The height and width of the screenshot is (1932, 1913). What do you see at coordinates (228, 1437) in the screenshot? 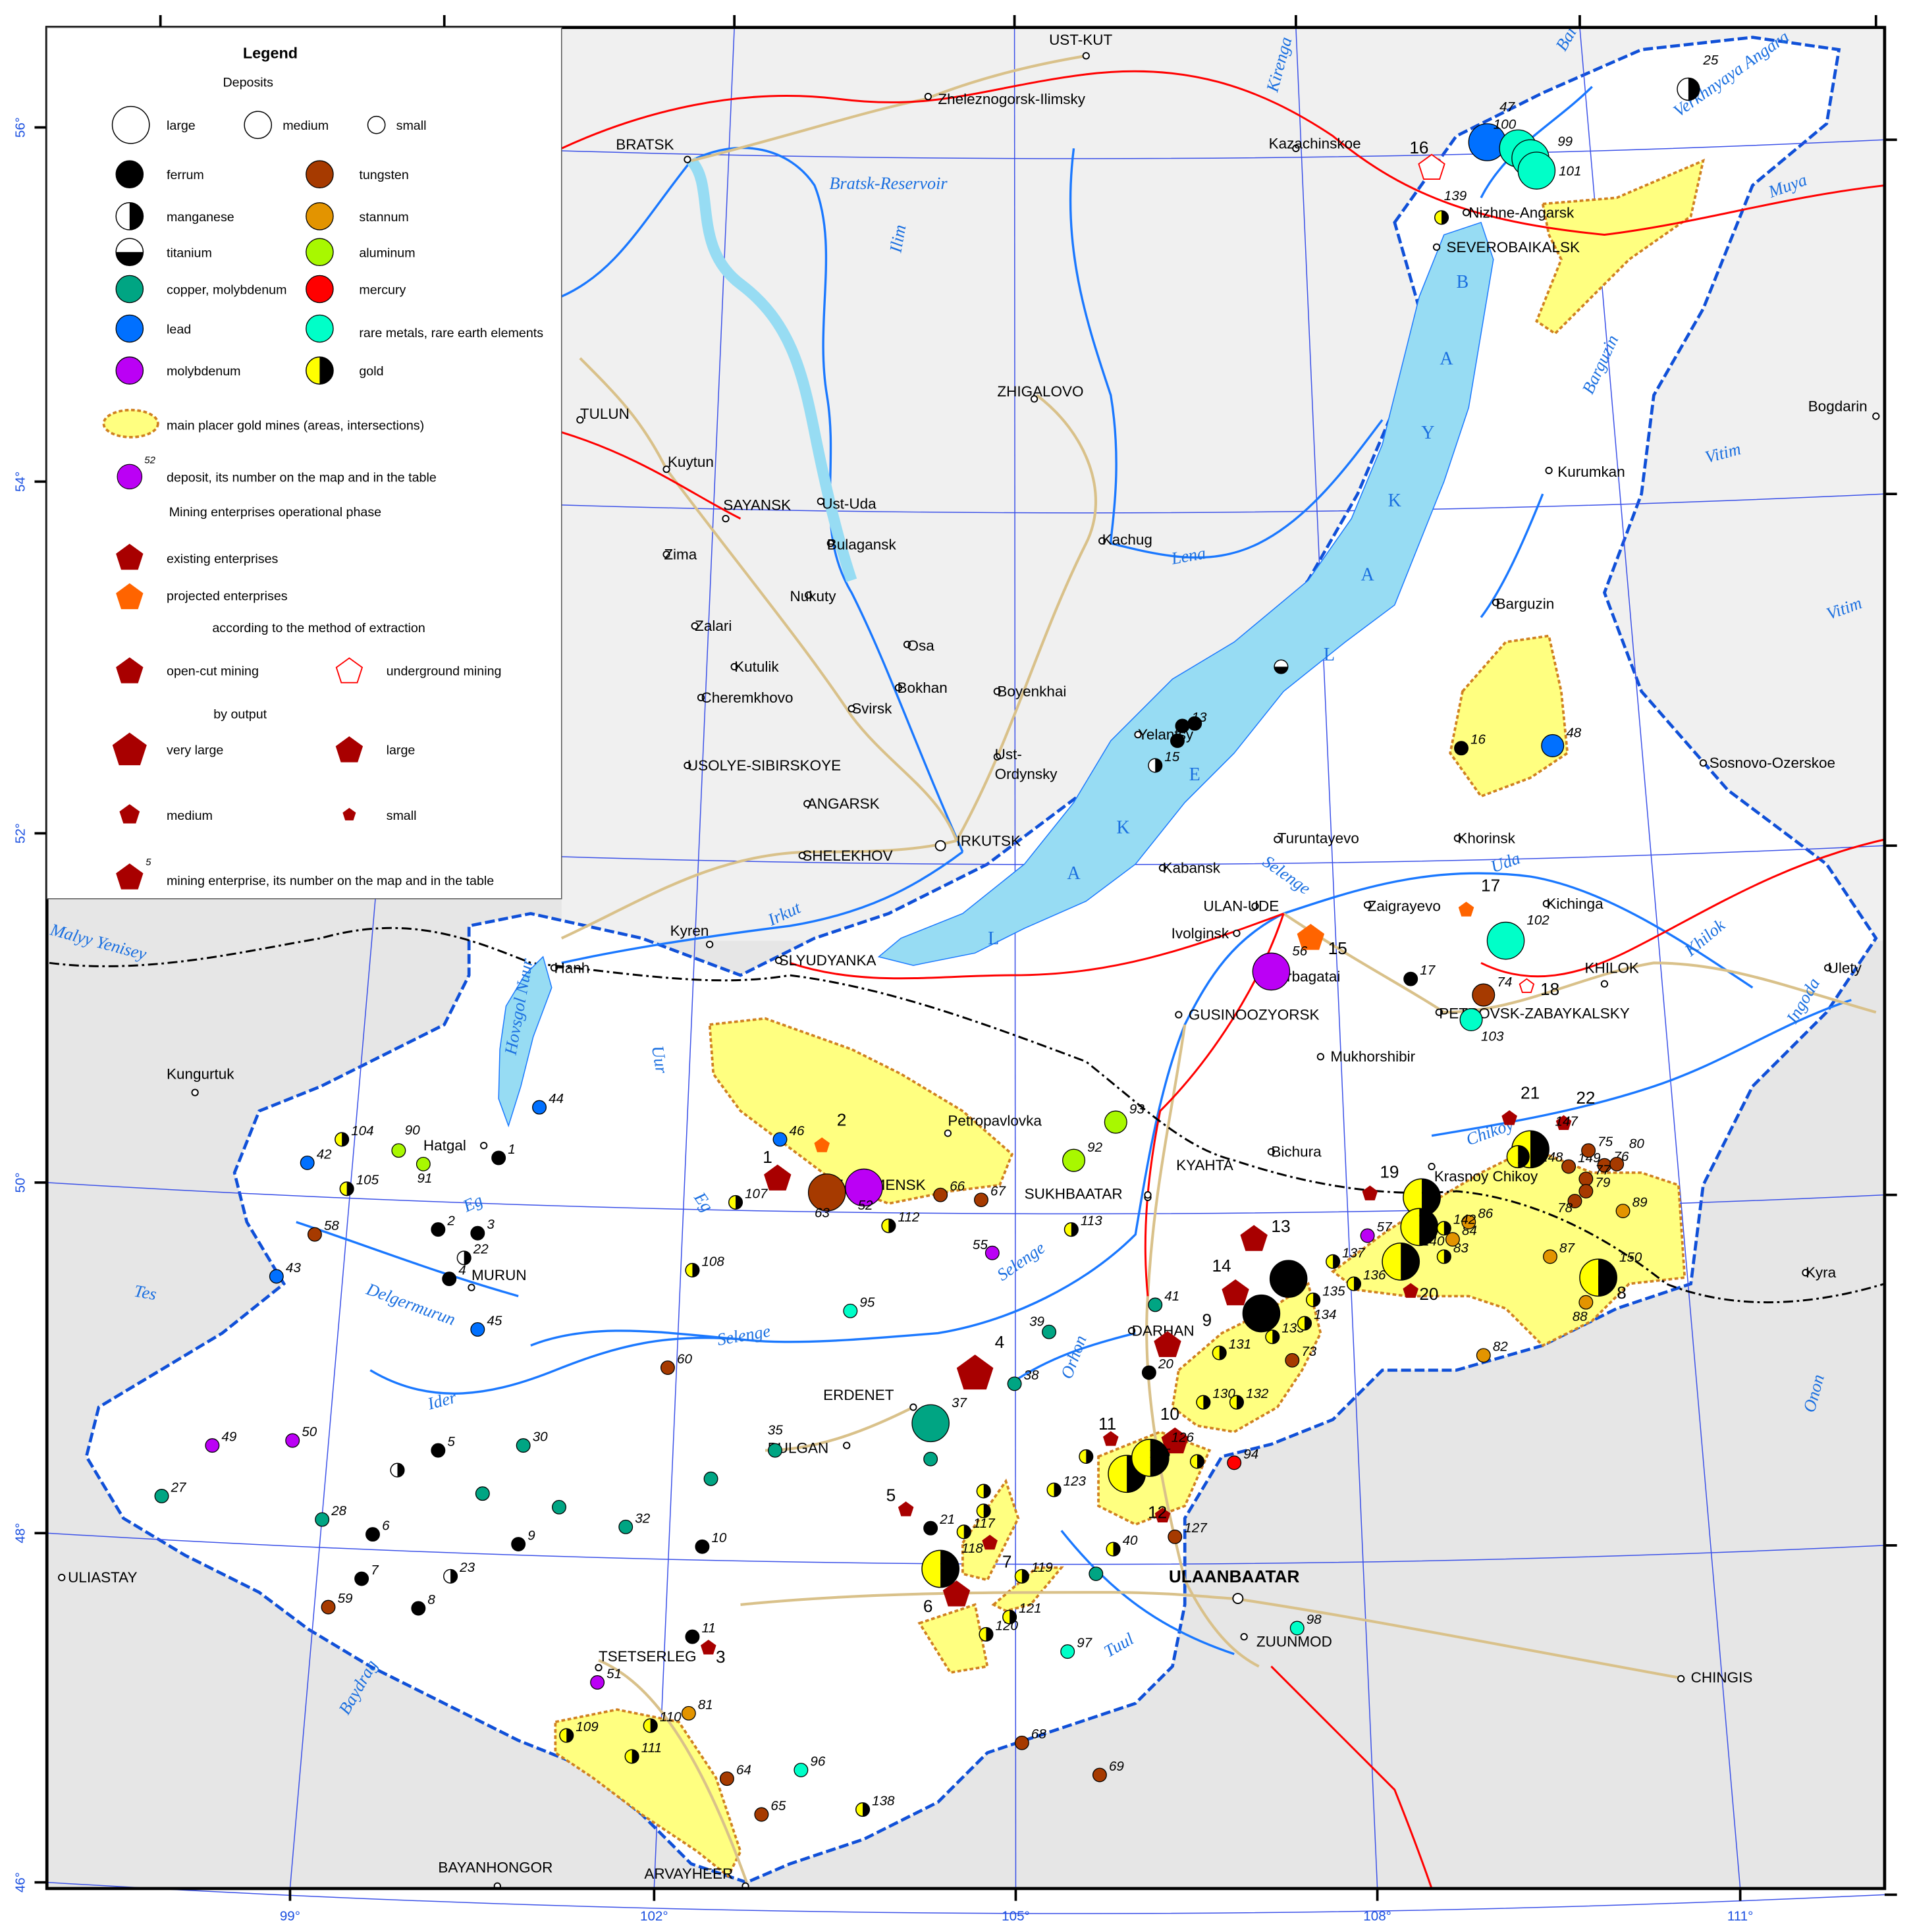
I see `deposit-number: 49` at bounding box center [228, 1437].